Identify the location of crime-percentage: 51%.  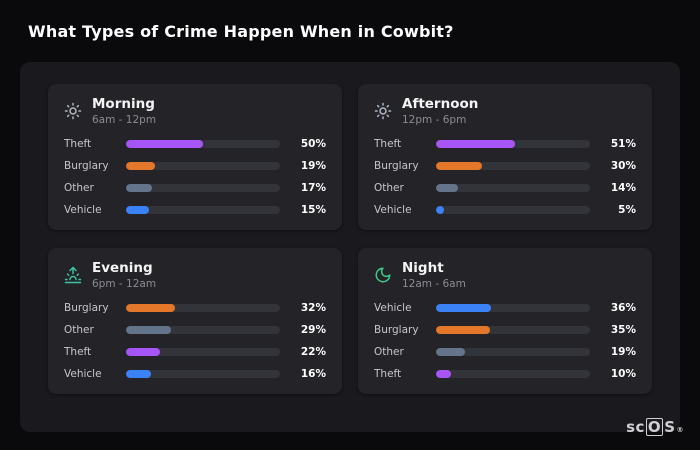
(623, 144).